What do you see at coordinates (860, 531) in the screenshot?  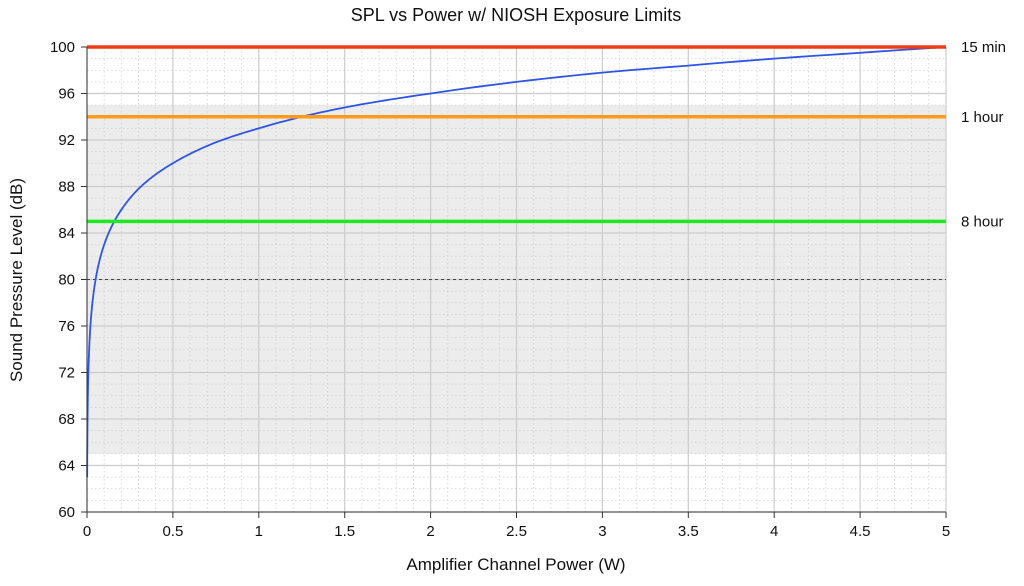 I see `x-tick-label: 4.5` at bounding box center [860, 531].